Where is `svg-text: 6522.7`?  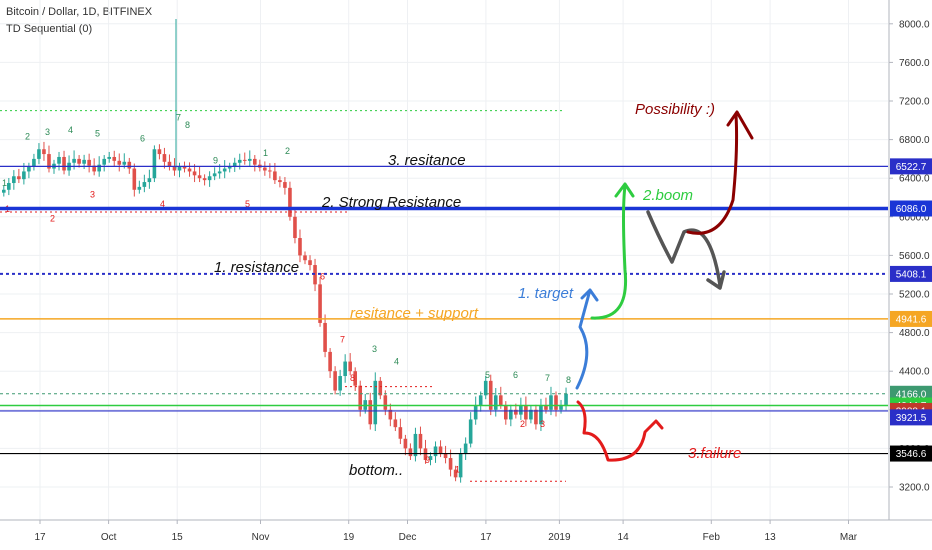 svg-text: 6522.7 is located at coordinates (911, 167).